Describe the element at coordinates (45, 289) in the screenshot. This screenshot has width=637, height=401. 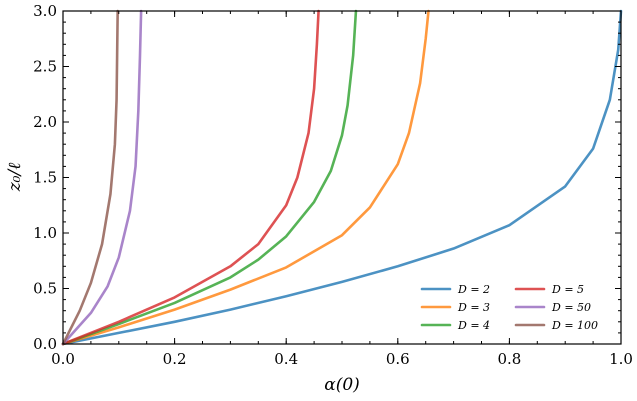
I see `y-tick-label: 0.5` at that location.